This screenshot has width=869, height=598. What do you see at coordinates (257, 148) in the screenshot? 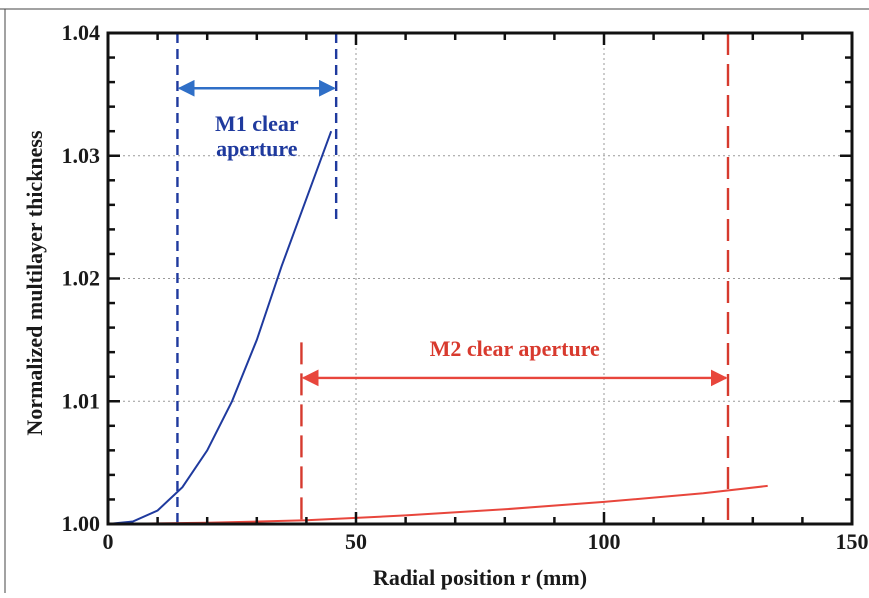
I see `aperture-label-line: aperture` at bounding box center [257, 148].